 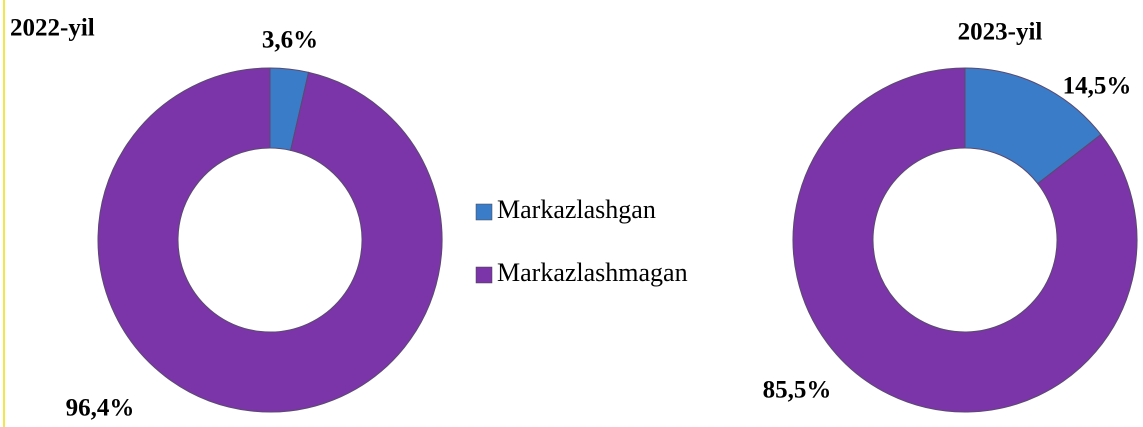 I want to click on legend-label: Markazlashgan, so click(x=576, y=209).